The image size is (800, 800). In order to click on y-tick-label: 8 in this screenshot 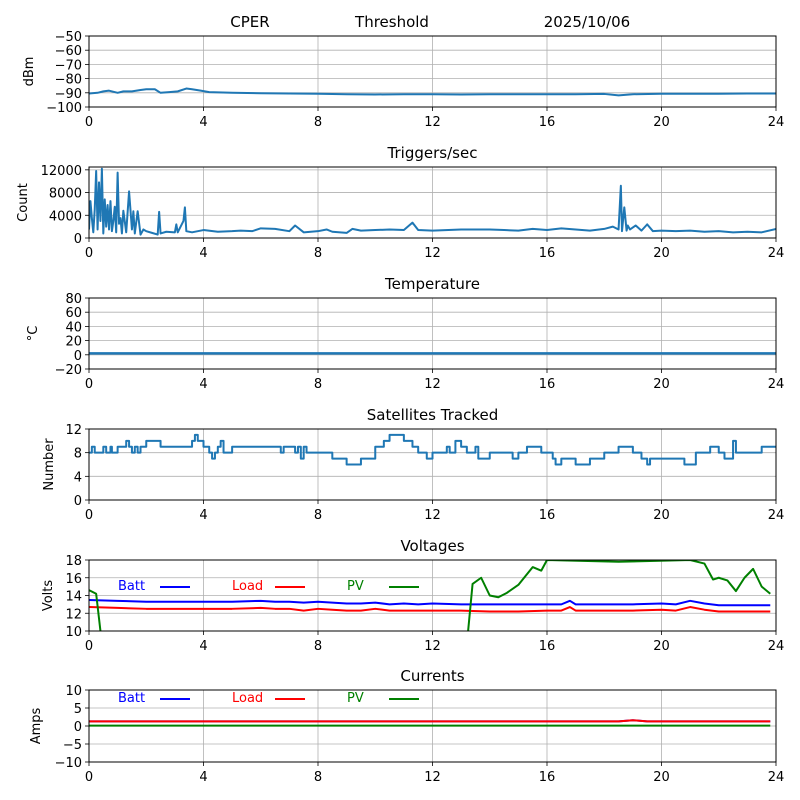, I will do `click(78, 454)`.